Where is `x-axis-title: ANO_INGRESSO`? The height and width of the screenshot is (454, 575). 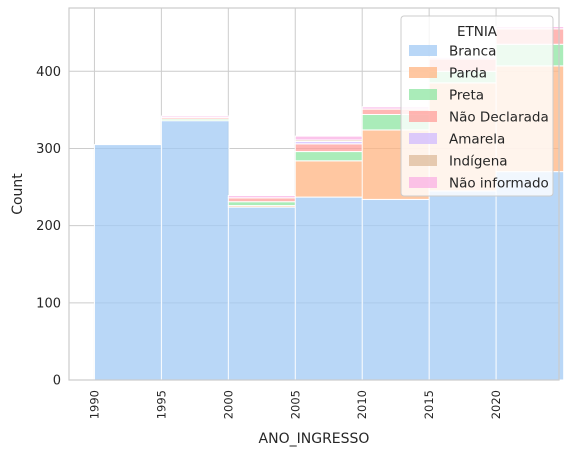
x-axis-title: ANO_INGRESSO is located at coordinates (314, 439).